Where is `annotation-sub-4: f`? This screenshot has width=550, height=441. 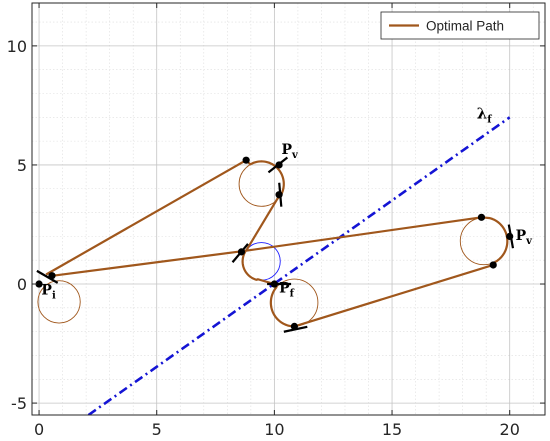
annotation-sub-4: f is located at coordinates (489, 120).